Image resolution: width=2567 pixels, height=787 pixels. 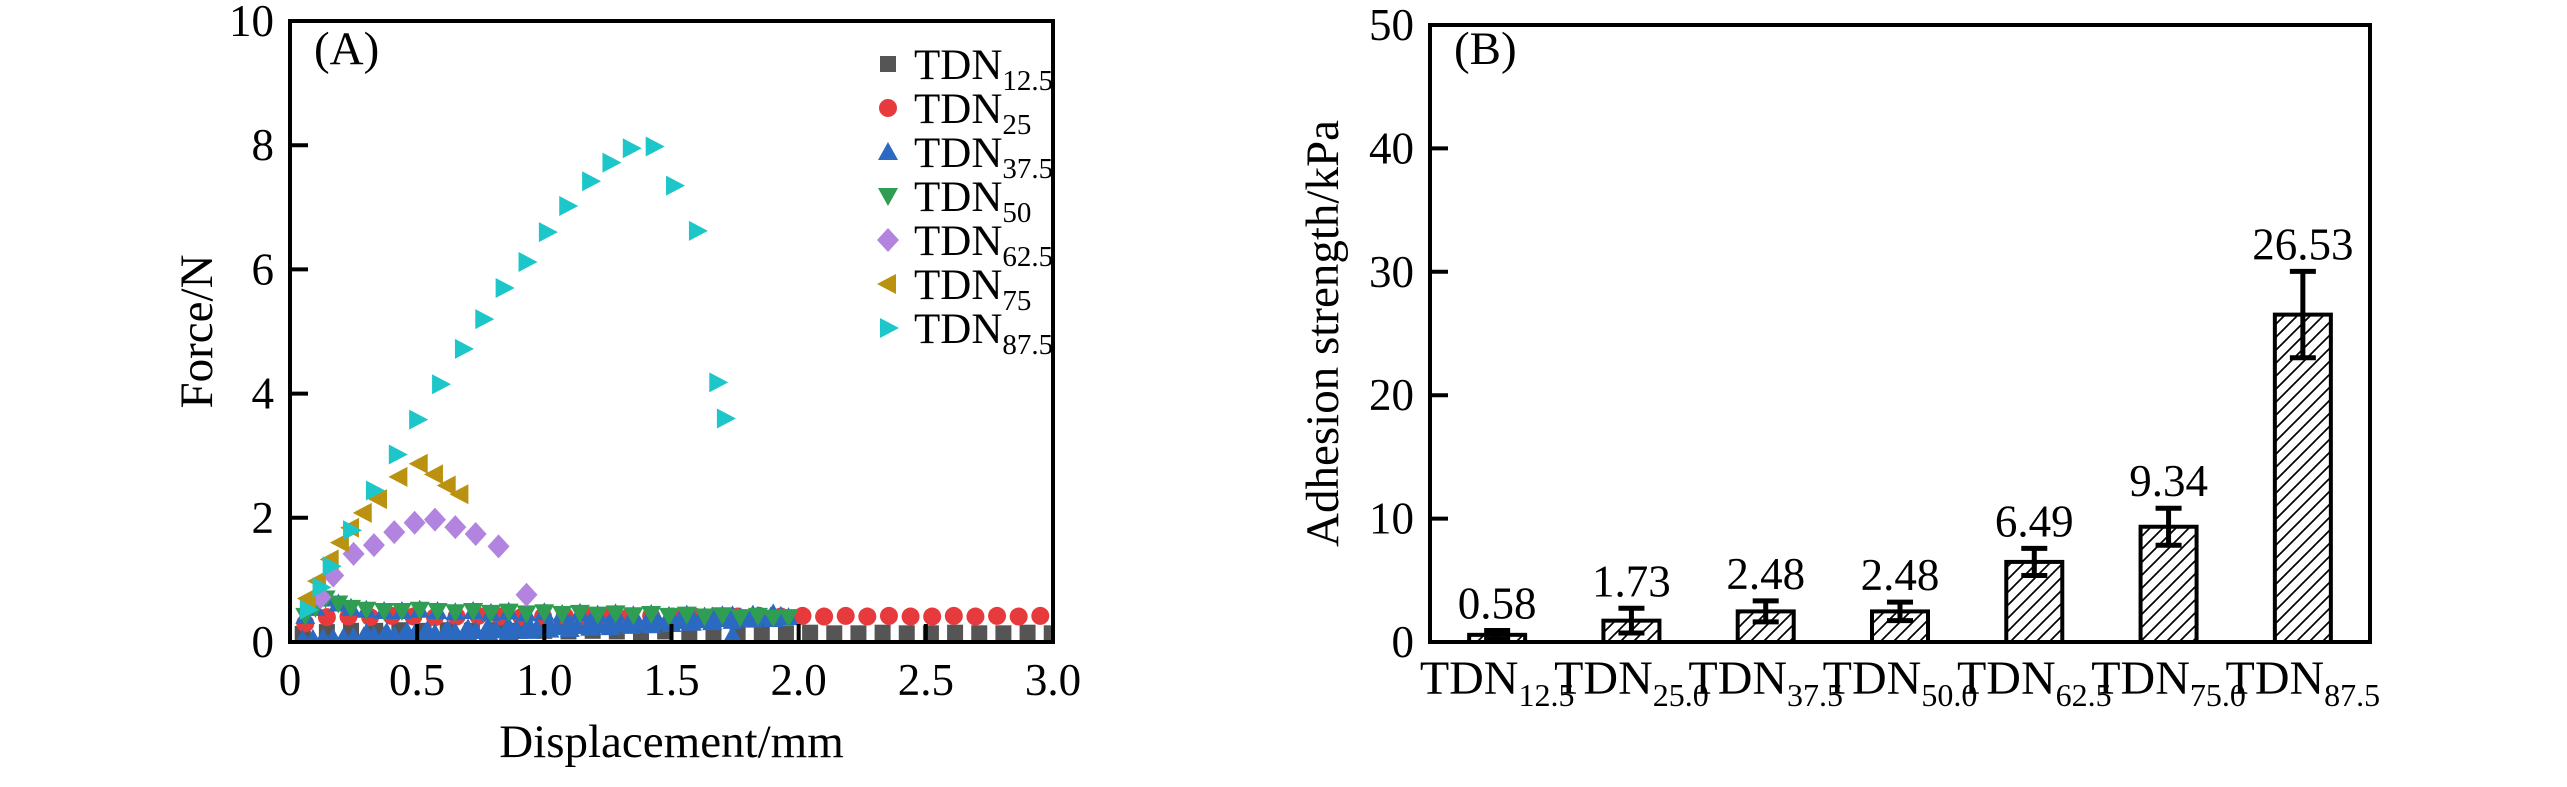 I want to click on x-tick-label: 2.0, so click(x=799, y=680).